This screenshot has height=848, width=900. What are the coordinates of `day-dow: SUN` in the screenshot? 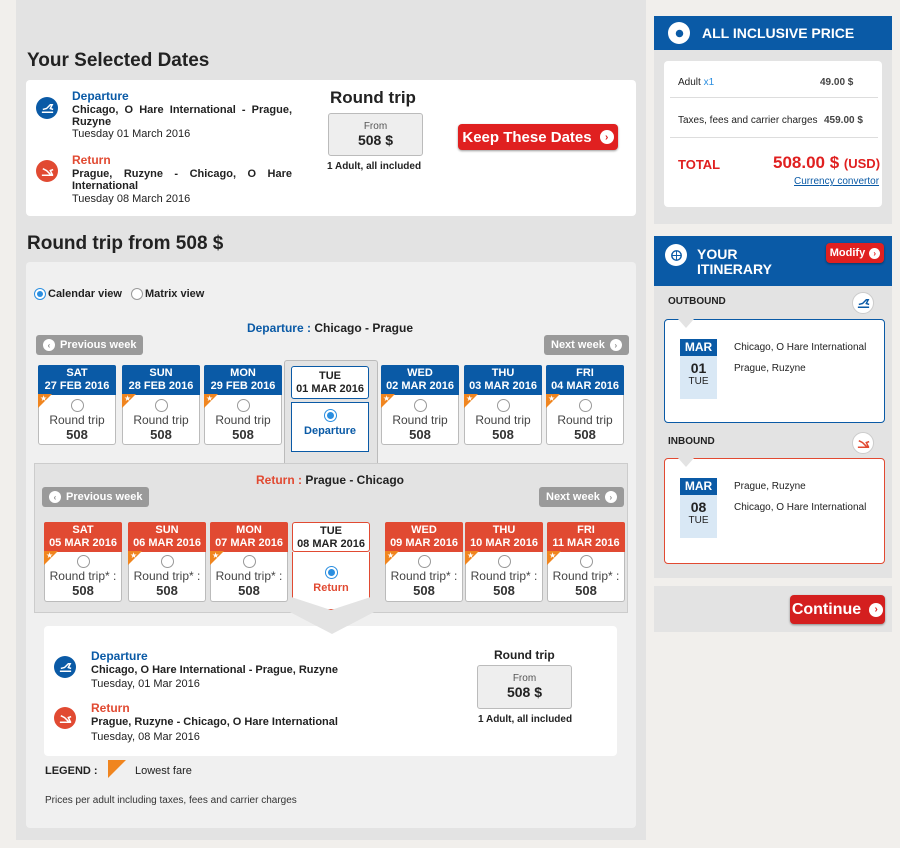 It's located at (167, 530).